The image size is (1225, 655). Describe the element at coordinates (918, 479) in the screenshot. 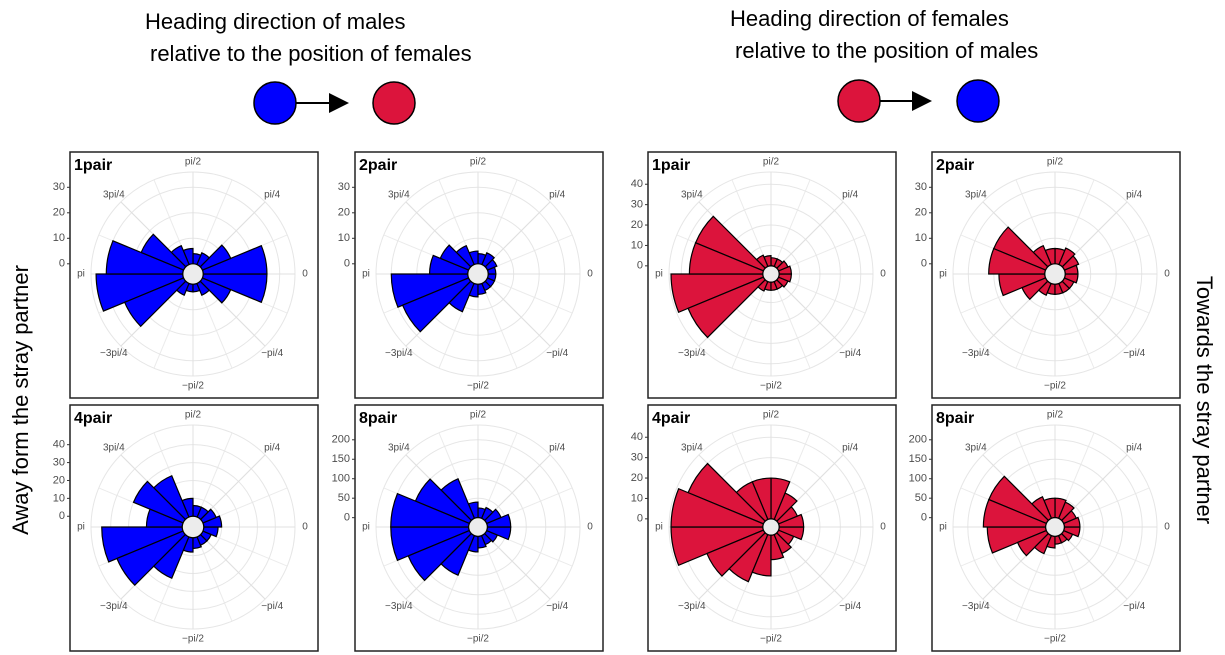

I see `y-tick-label: 100` at that location.